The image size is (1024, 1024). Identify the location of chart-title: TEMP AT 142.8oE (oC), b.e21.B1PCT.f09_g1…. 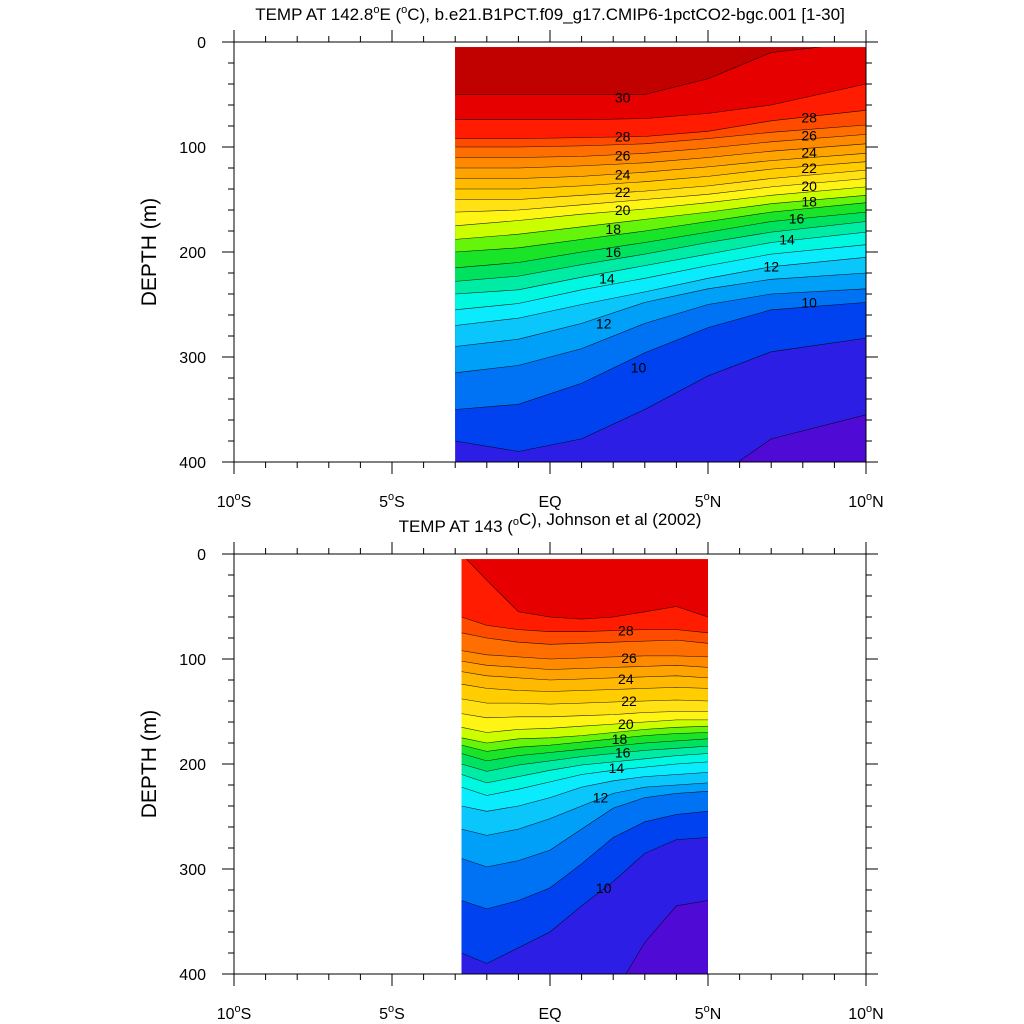
(550, 14).